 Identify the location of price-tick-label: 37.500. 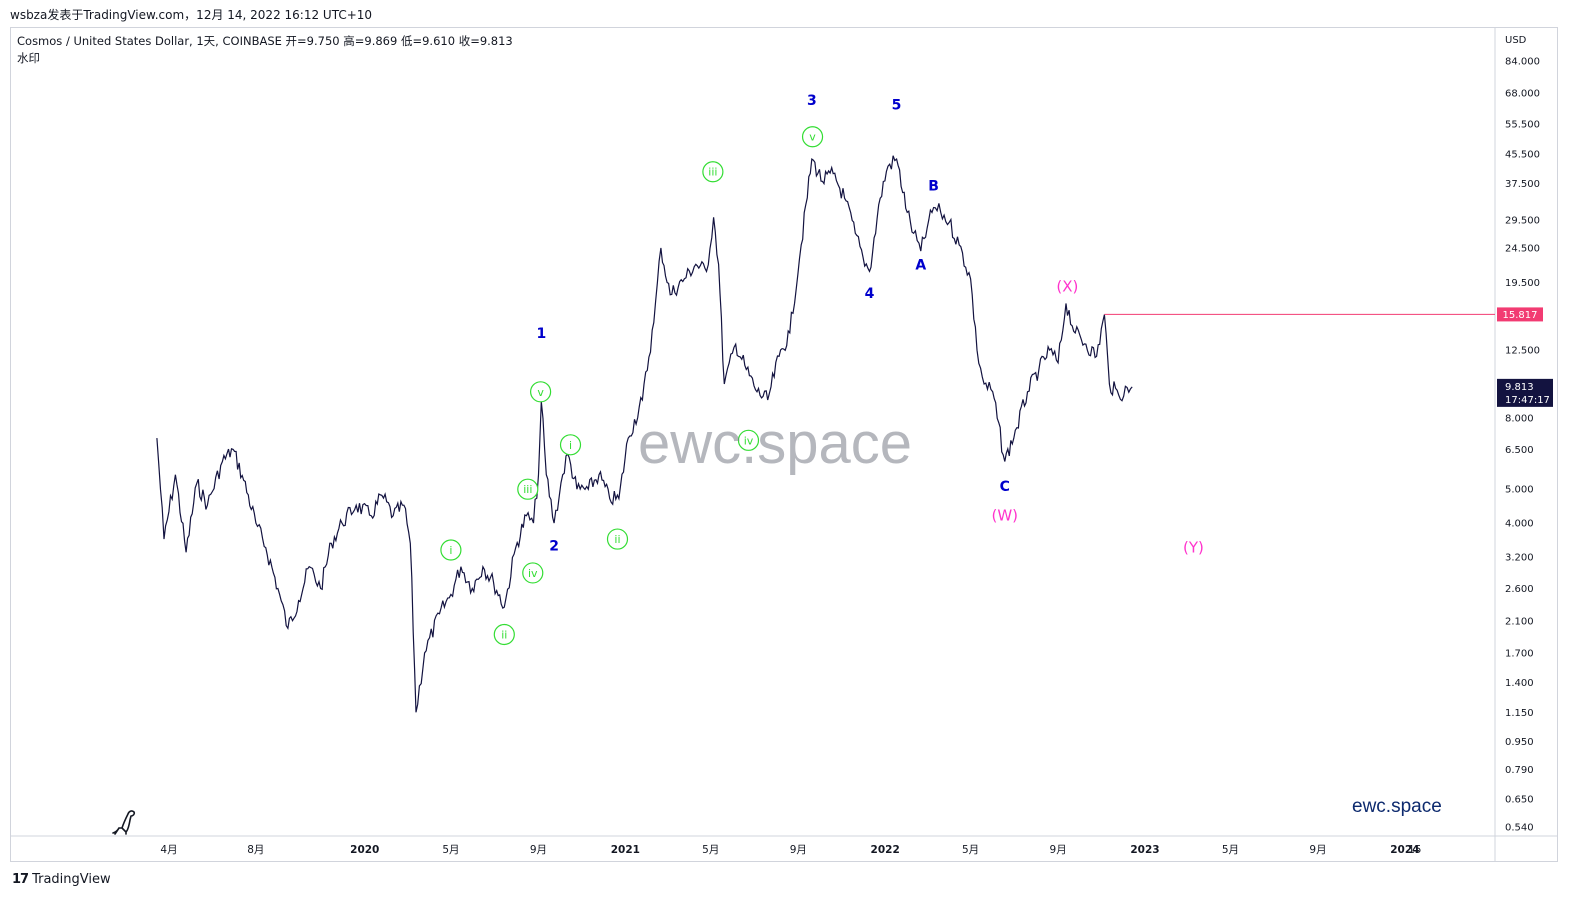
(1522, 184).